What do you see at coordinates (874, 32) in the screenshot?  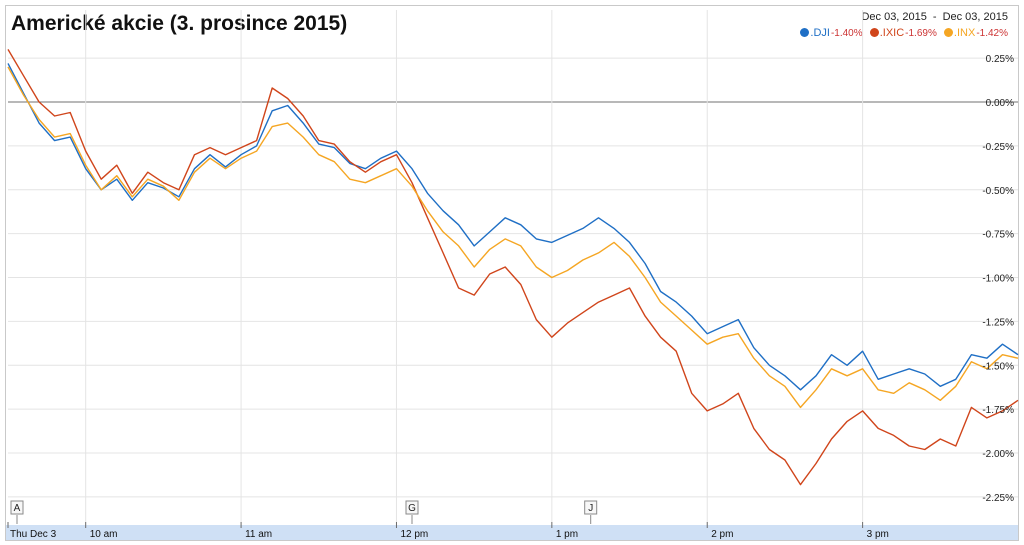 I see `legend-dot-ixic` at bounding box center [874, 32].